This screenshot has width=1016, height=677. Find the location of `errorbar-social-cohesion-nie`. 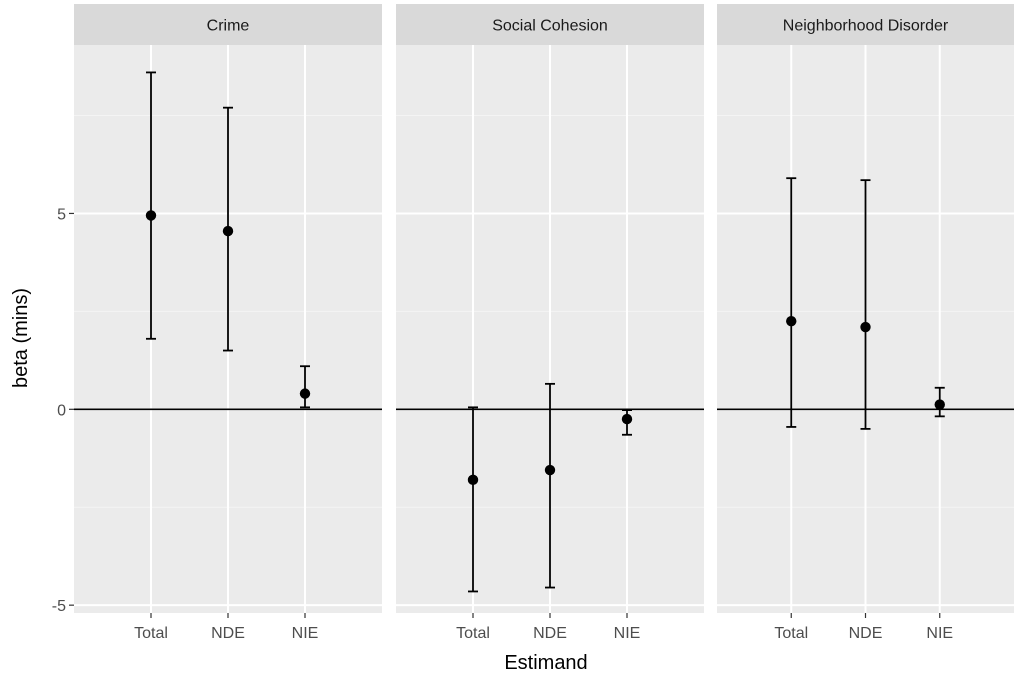

errorbar-social-cohesion-nie is located at coordinates (627, 422).